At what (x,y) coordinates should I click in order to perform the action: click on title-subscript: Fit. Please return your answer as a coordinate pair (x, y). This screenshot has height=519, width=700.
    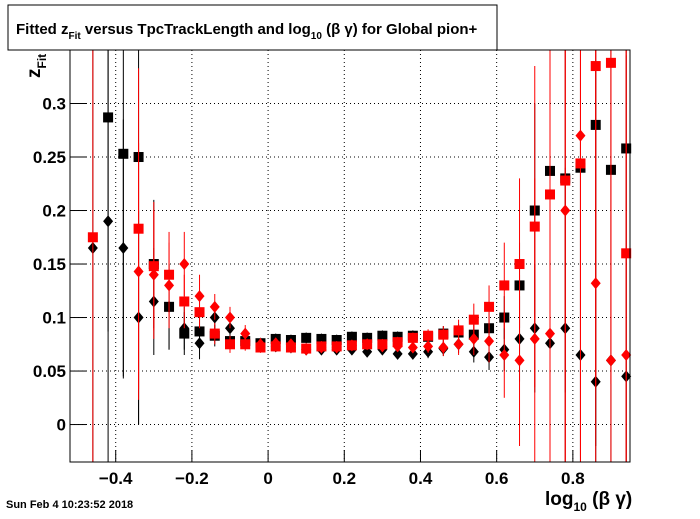
    Looking at the image, I should click on (75, 36).